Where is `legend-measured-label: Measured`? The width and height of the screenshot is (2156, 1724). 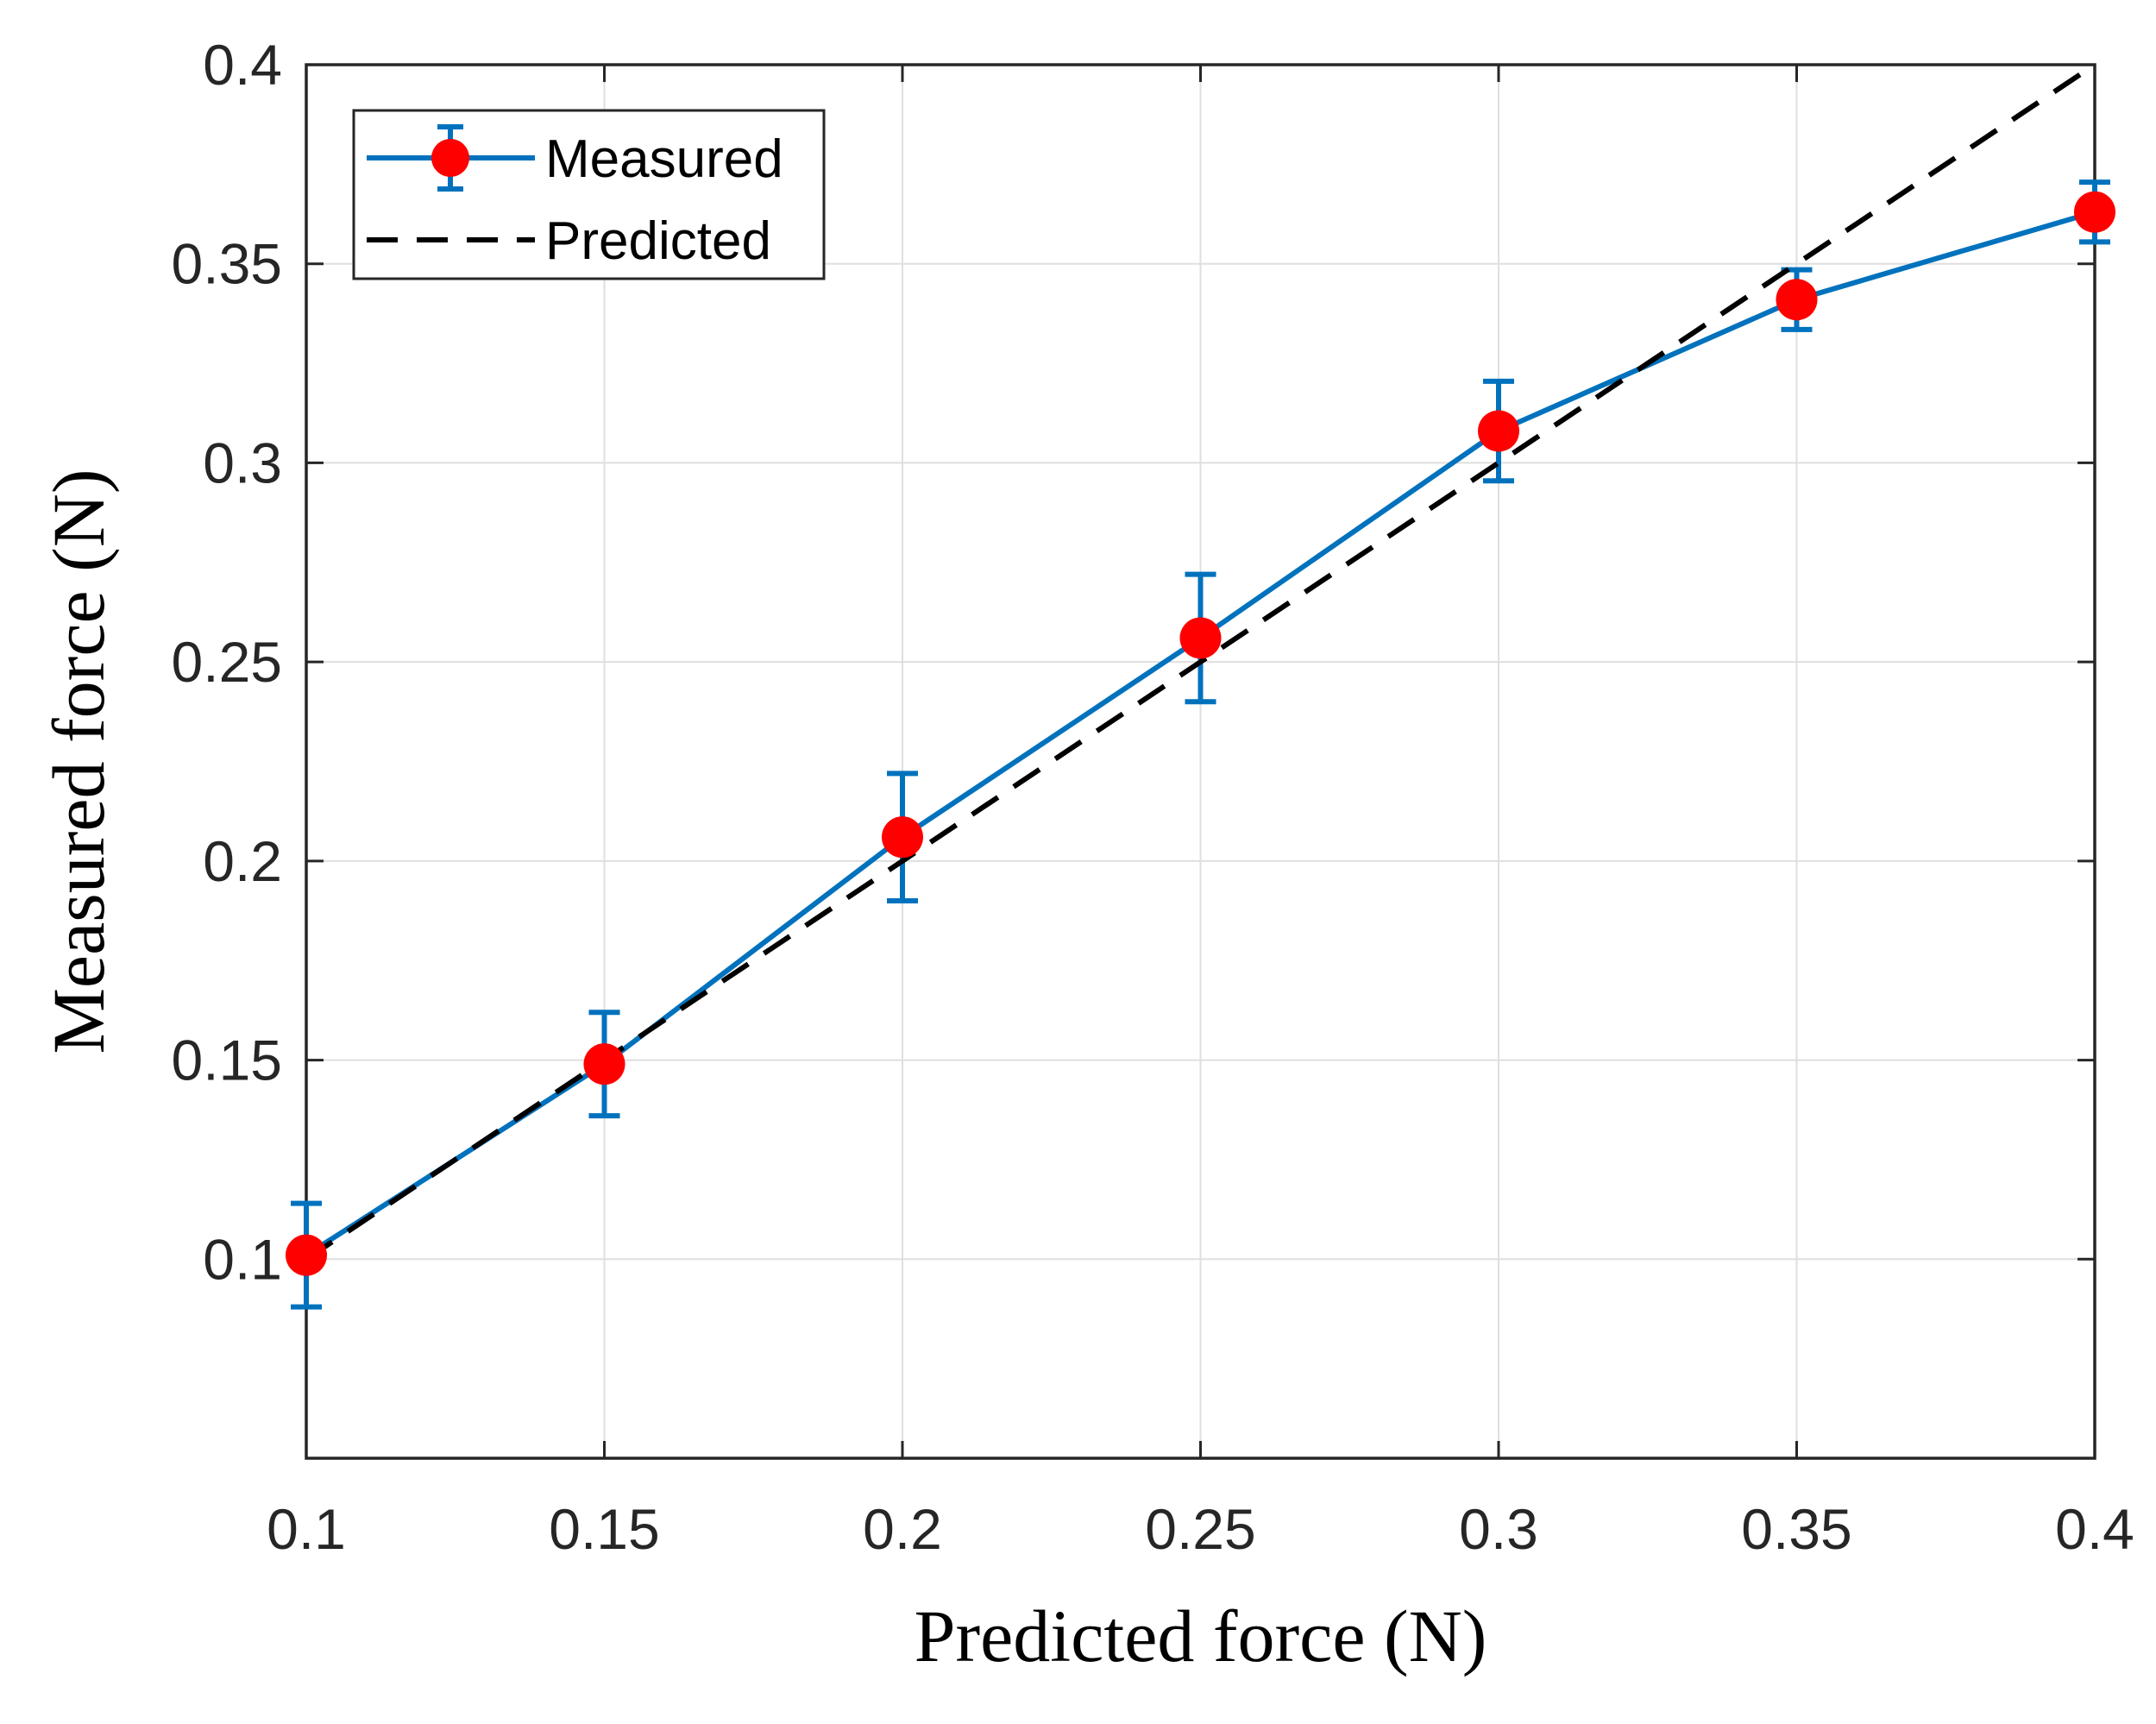
legend-measured-label: Measured is located at coordinates (664, 159).